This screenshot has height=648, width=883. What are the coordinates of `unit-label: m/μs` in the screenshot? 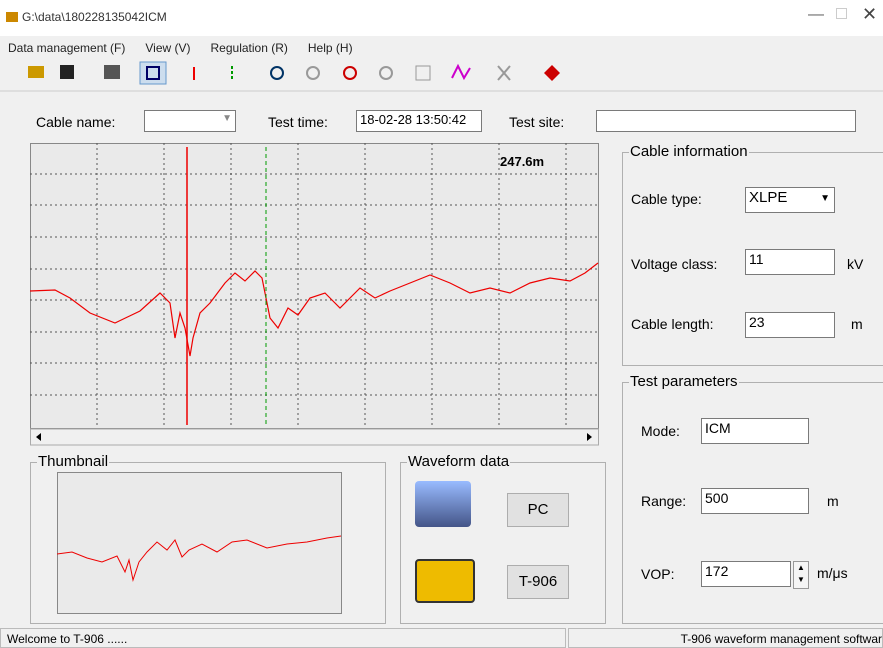 It's located at (832, 573).